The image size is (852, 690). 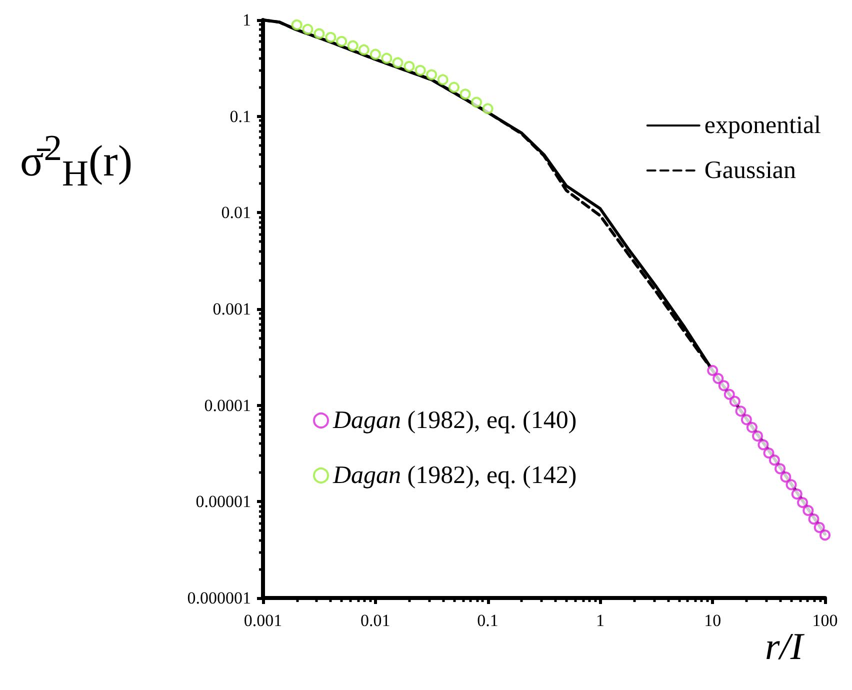 I want to click on y-tick-label: 0.000001, so click(x=219, y=598).